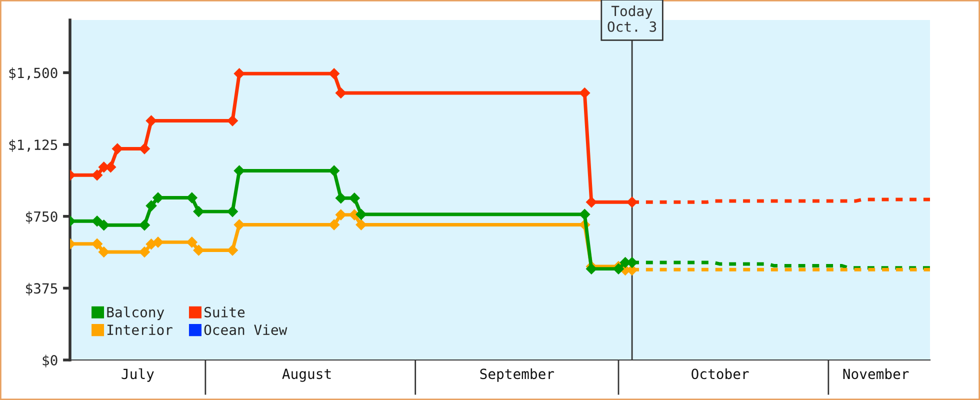 This screenshot has height=400, width=980. Describe the element at coordinates (876, 374) in the screenshot. I see `x-tick-label: November` at that location.